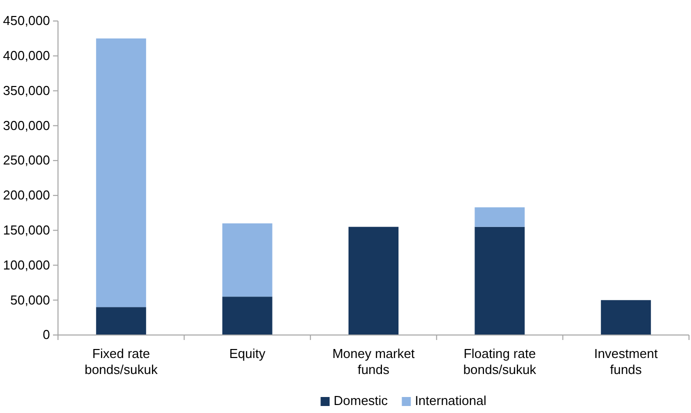 The image size is (691, 413). I want to click on x-tick-label: Equity, so click(247, 353).